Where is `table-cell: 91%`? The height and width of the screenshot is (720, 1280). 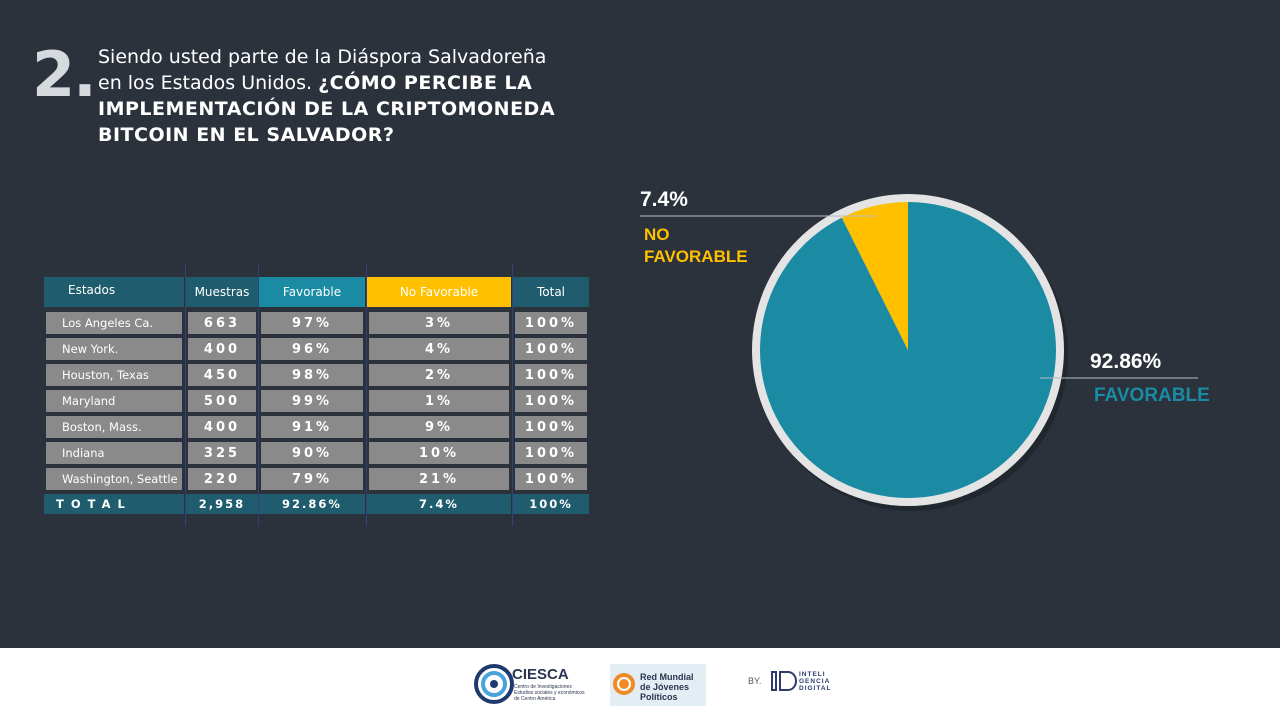
table-cell: 91% is located at coordinates (312, 427).